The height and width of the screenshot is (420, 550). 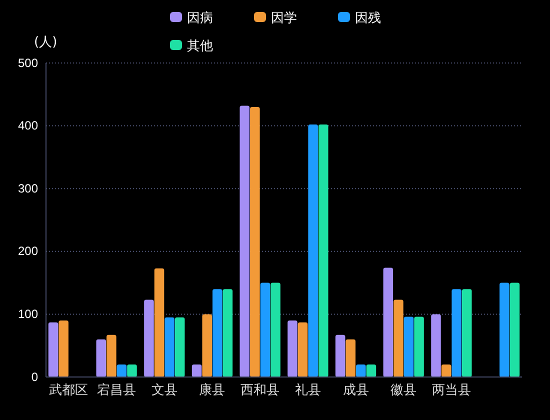 I want to click on legend-label: 因病, so click(x=200, y=18).